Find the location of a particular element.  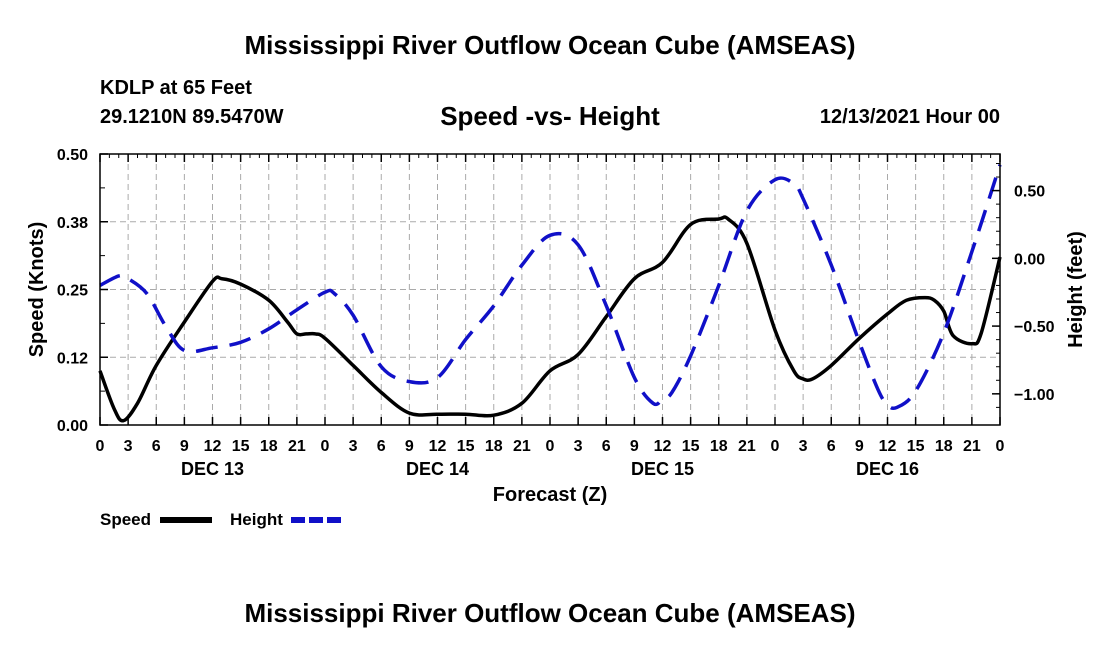

day-label: DEC 16 is located at coordinates (887, 469).